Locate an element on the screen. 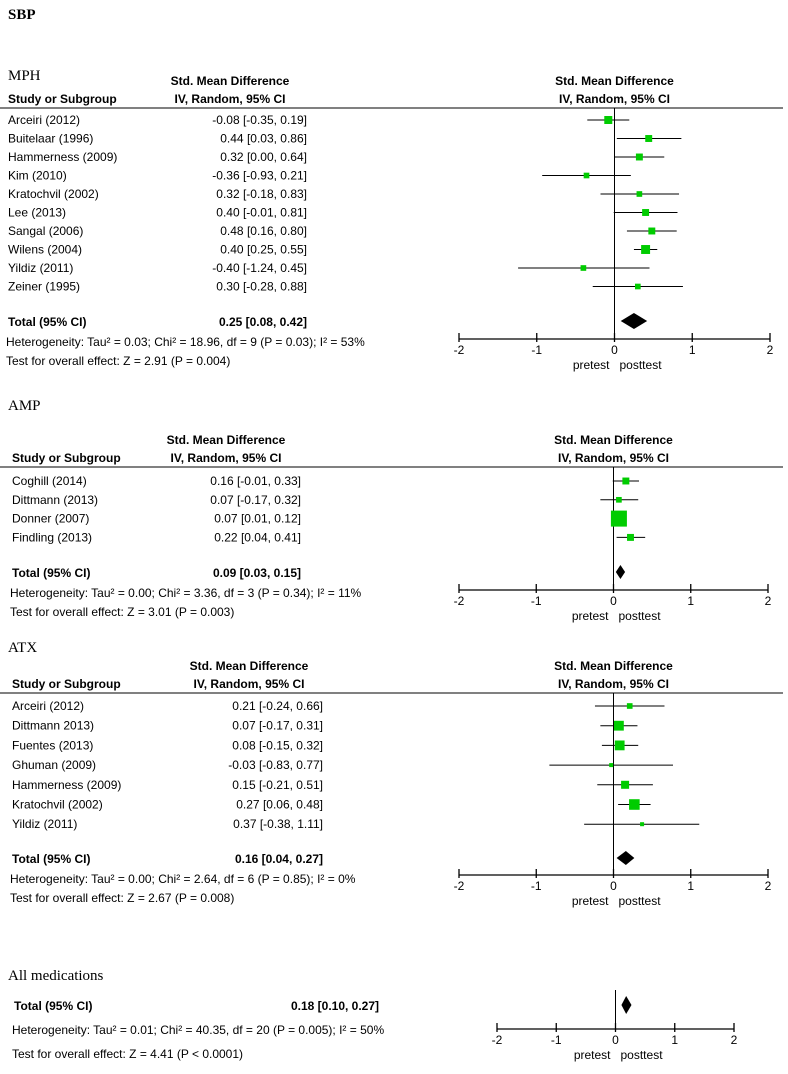 The height and width of the screenshot is (1074, 788). study-effect-ci: 0.08 [-0.15, 0.32] is located at coordinates (277, 745).